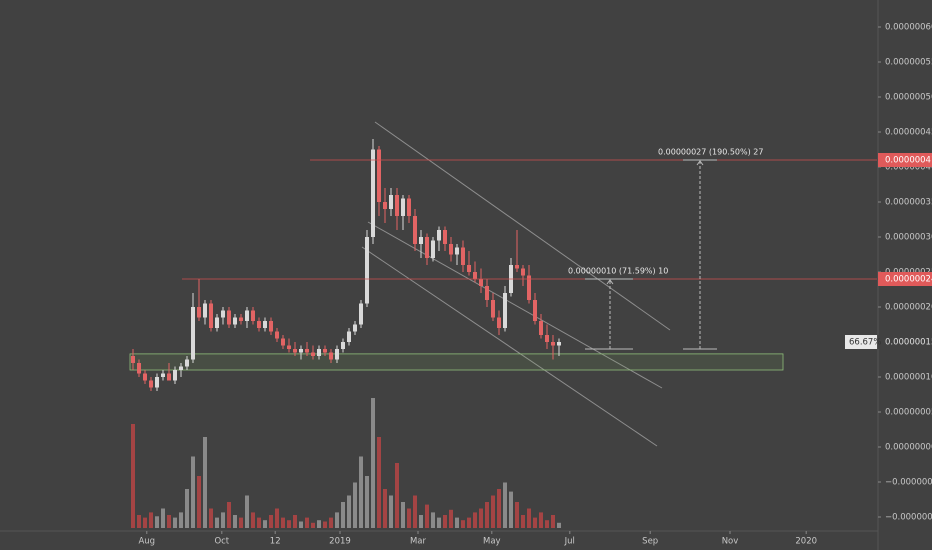 Image resolution: width=932 pixels, height=550 pixels. Describe the element at coordinates (908, 63) in the screenshot. I see `y-tick-label: 0.00000055` at that location.